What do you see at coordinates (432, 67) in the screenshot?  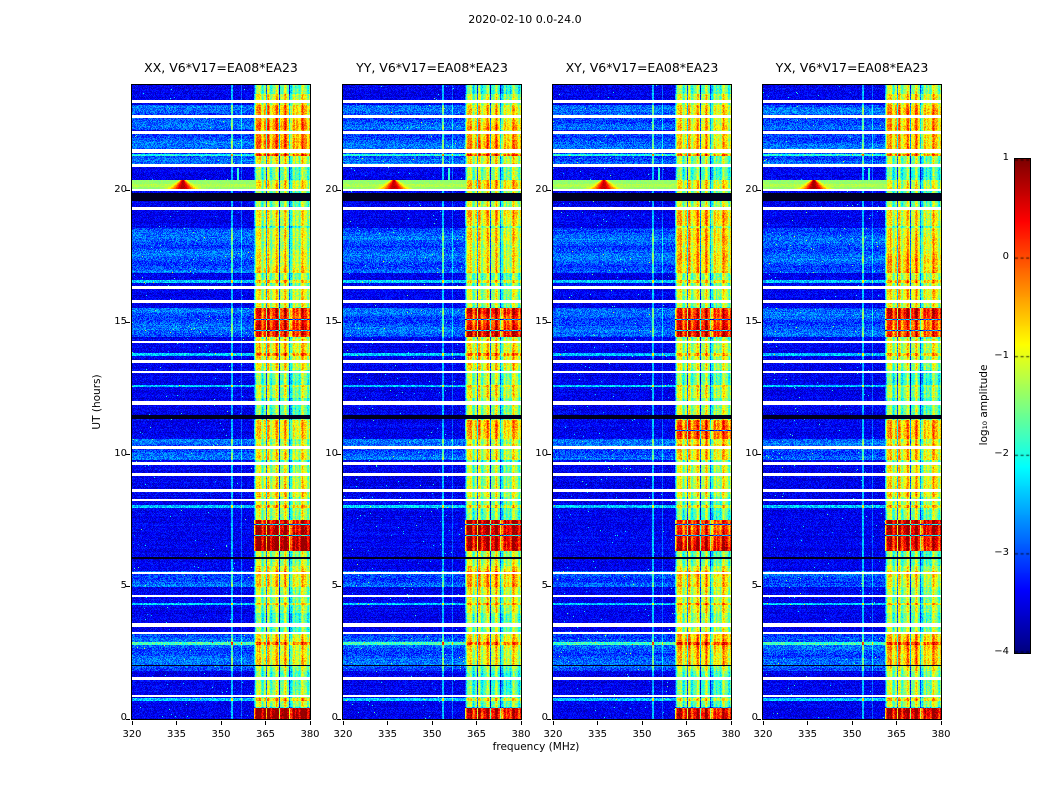 I see `panel-title-yy: YY, V6*V17=EA08*EA23` at bounding box center [432, 67].